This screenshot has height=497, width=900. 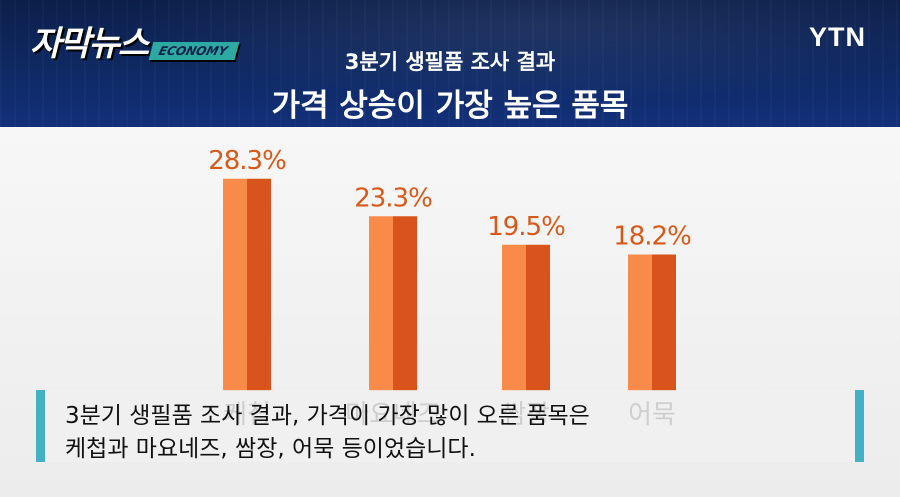 What do you see at coordinates (259, 284) in the screenshot?
I see `bar-1-dark-half` at bounding box center [259, 284].